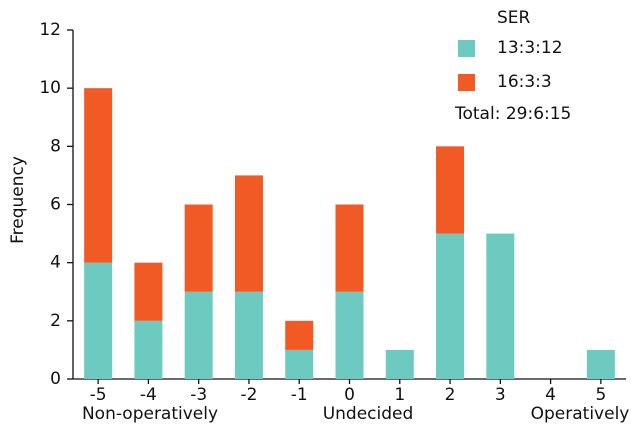 The width and height of the screenshot is (631, 434). What do you see at coordinates (600, 395) in the screenshot?
I see `x-tick-label: 5` at bounding box center [600, 395].